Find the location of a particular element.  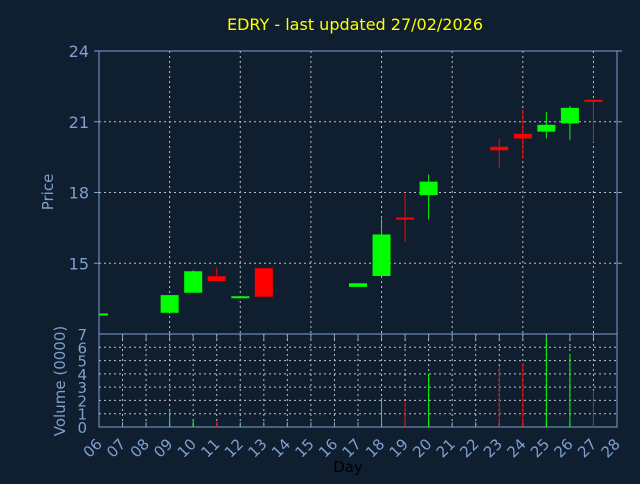

x-tick-label: 11 is located at coordinates (210, 448).